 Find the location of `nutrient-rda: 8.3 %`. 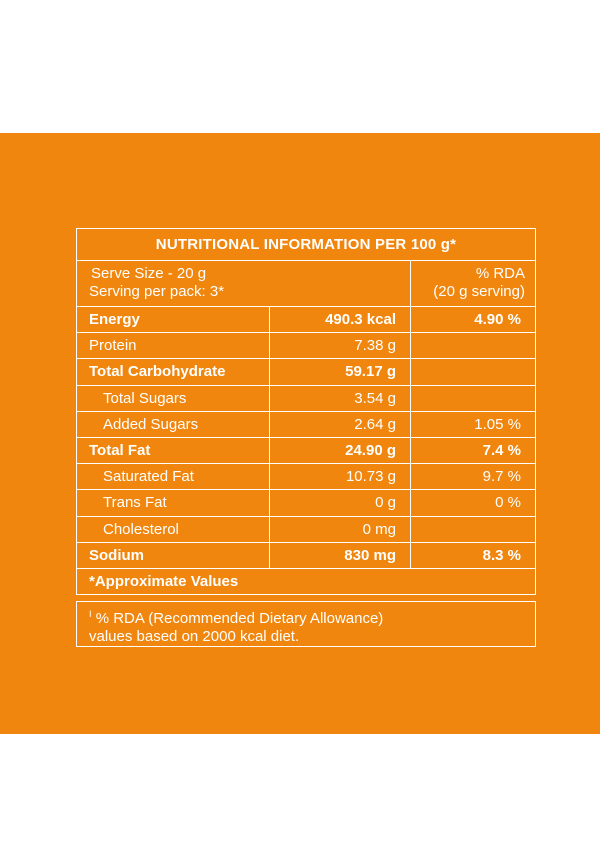

nutrient-rda: 8.3 % is located at coordinates (501, 555).